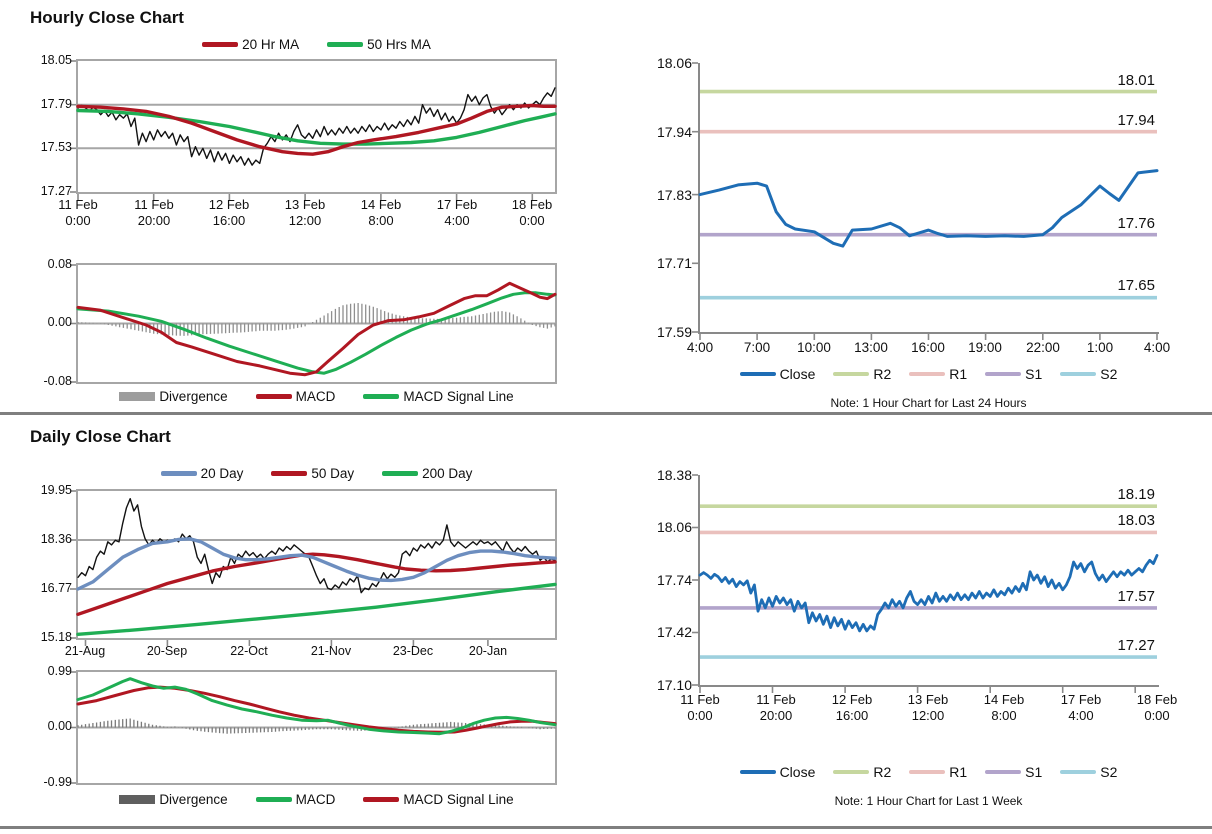  What do you see at coordinates (928, 581) in the screenshot?
I see `week-levels-axes` at bounding box center [928, 581].